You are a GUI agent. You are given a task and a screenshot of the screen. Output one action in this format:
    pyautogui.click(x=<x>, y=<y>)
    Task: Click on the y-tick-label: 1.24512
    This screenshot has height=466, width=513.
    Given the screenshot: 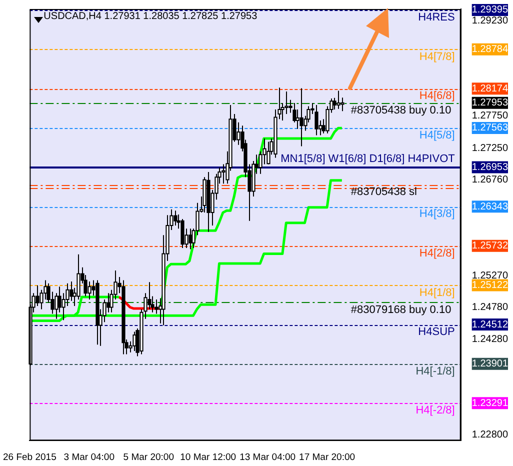 What is the action you would take?
    pyautogui.click(x=490, y=324)
    